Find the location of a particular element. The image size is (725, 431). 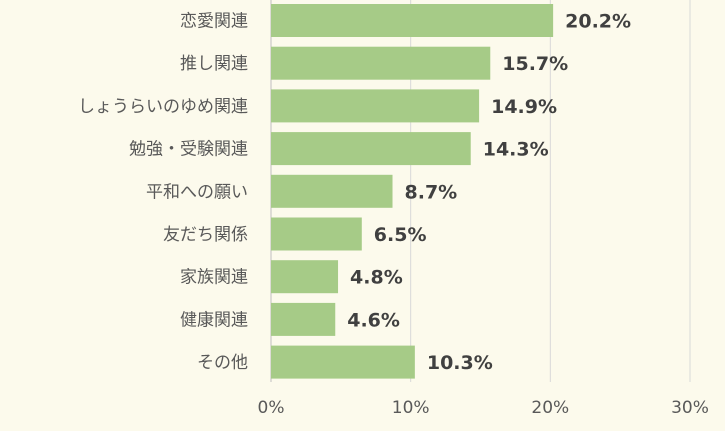

data-label: 20.2% is located at coordinates (598, 22).